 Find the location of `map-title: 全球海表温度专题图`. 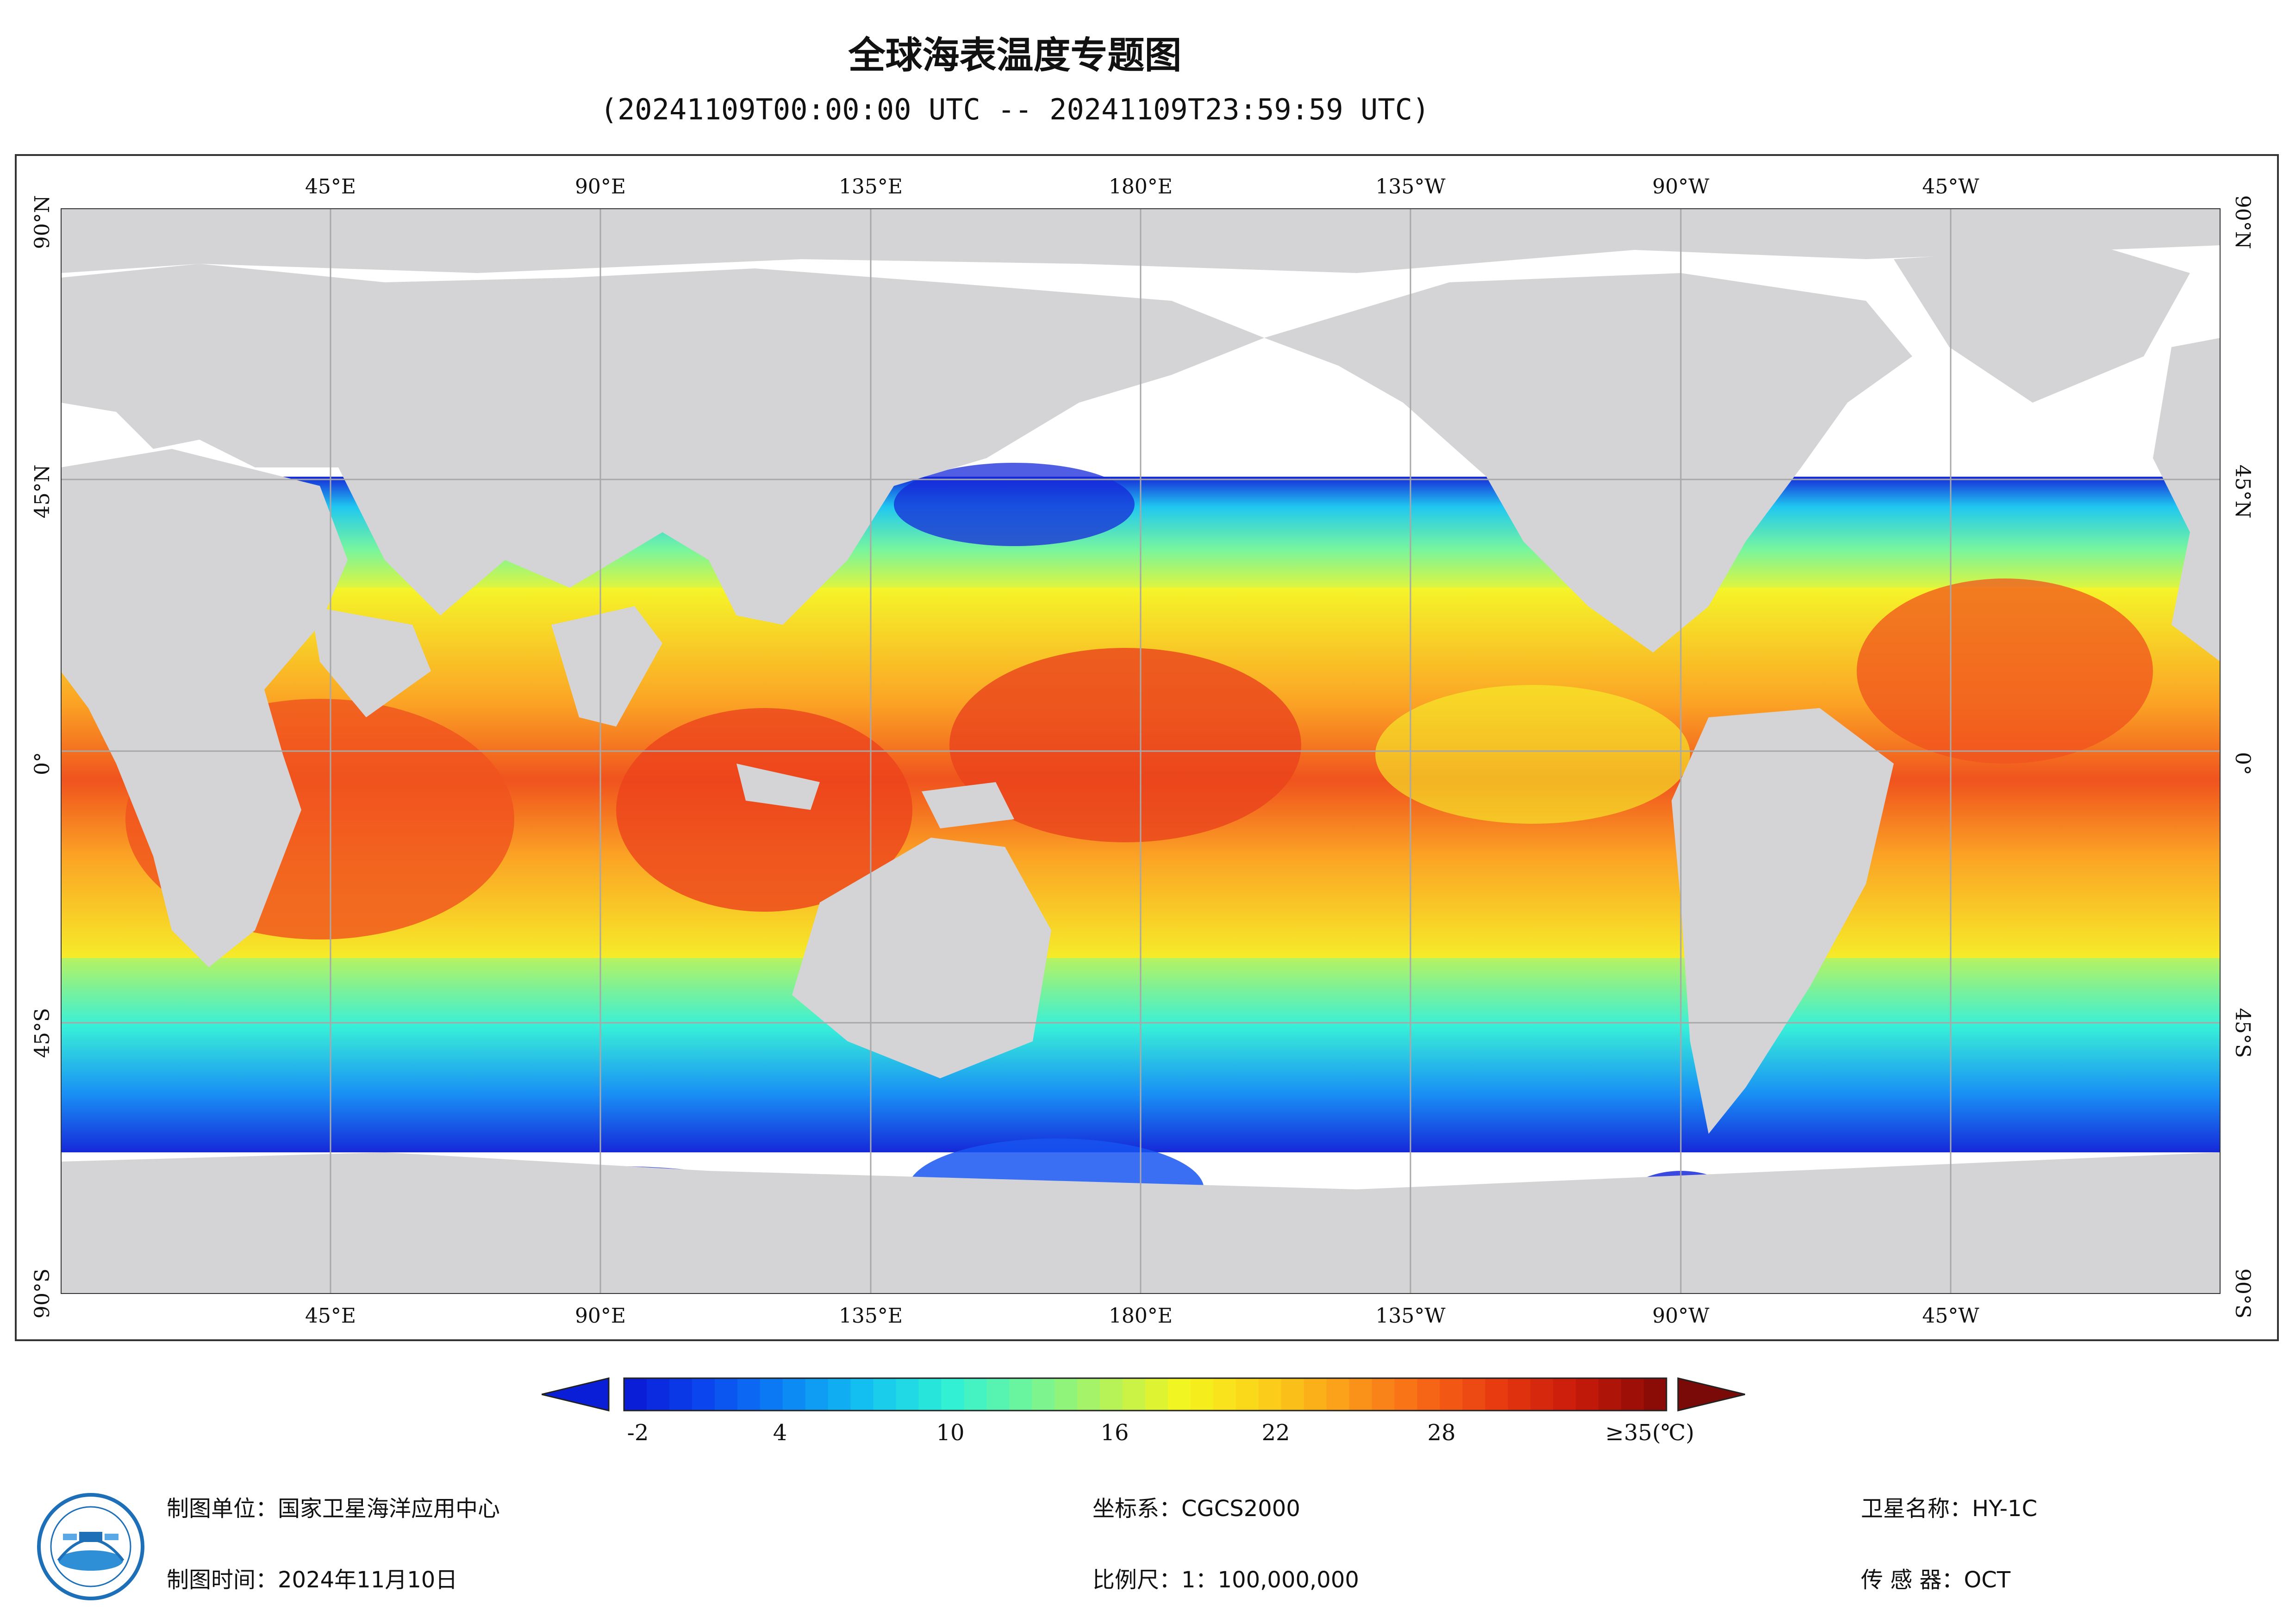

map-title: 全球海表温度专题图 is located at coordinates (1015, 55).